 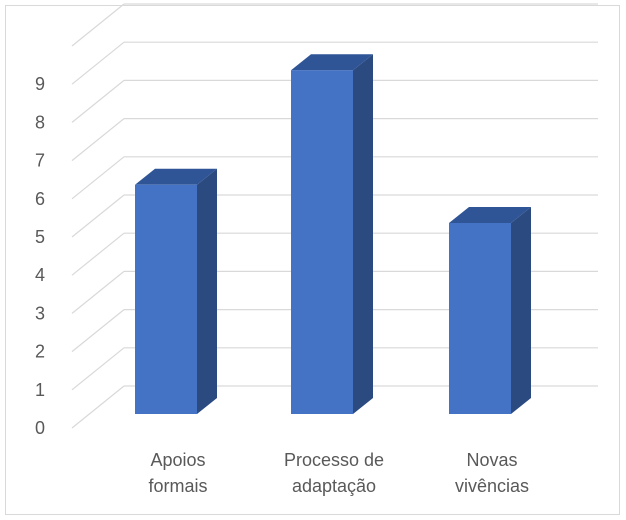 I want to click on category-label: Processo de adaptação, so click(x=334, y=473).